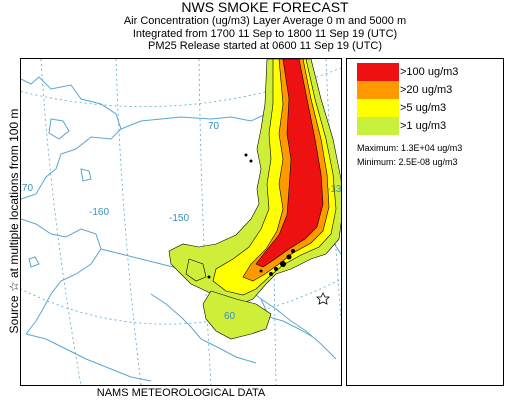 Image resolution: width=509 pixels, height=417 pixels. What do you see at coordinates (410, 148) in the screenshot?
I see `legend-maximum: Maximum: 1.3E+04 ug/m3` at bounding box center [410, 148].